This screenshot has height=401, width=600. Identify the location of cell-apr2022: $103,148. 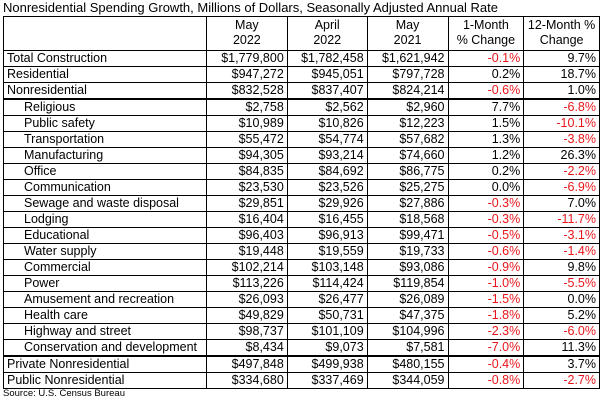
(327, 267).